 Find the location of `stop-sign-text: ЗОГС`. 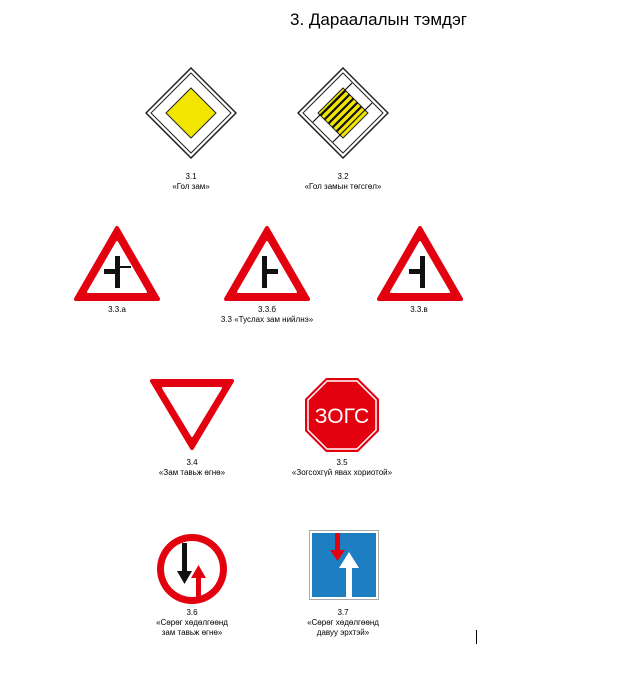

stop-sign-text: ЗОГС is located at coordinates (342, 416).